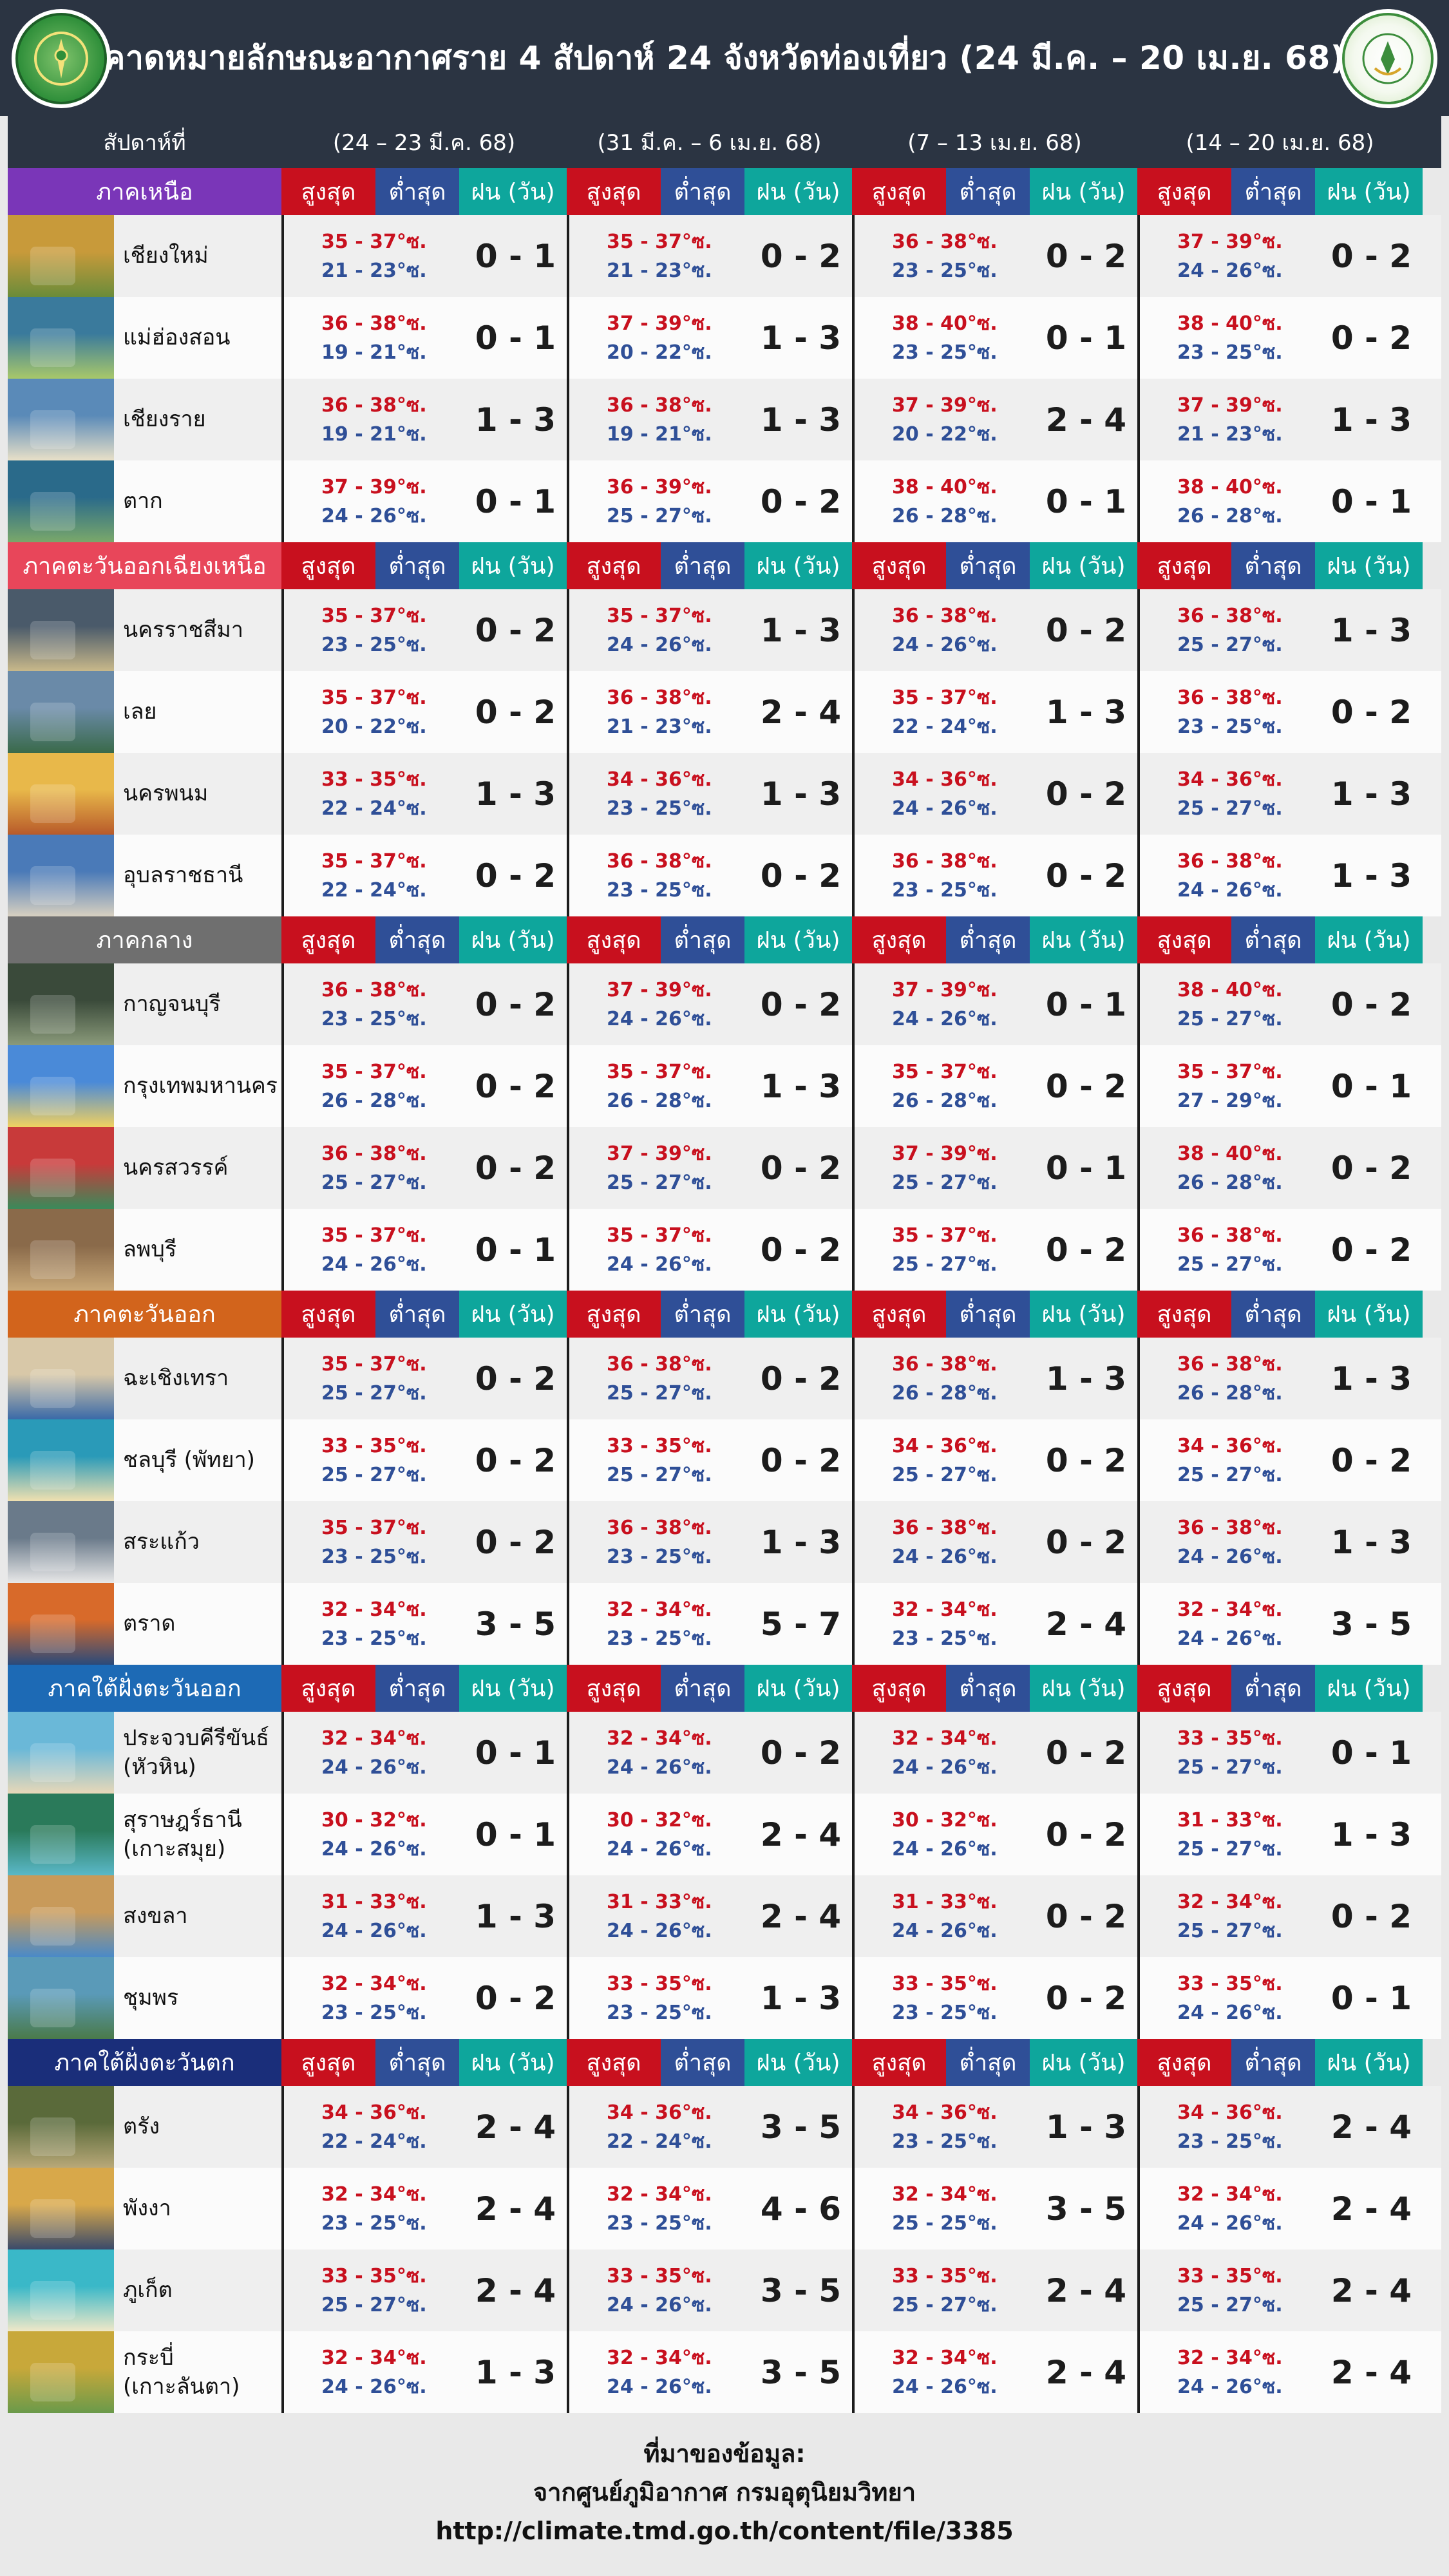 The width and height of the screenshot is (1449, 2576). What do you see at coordinates (710, 1624) in the screenshot?
I see `week-2-forecast: 32 - 34°ซ. 23 - 25°ซ. 5 - 7` at bounding box center [710, 1624].